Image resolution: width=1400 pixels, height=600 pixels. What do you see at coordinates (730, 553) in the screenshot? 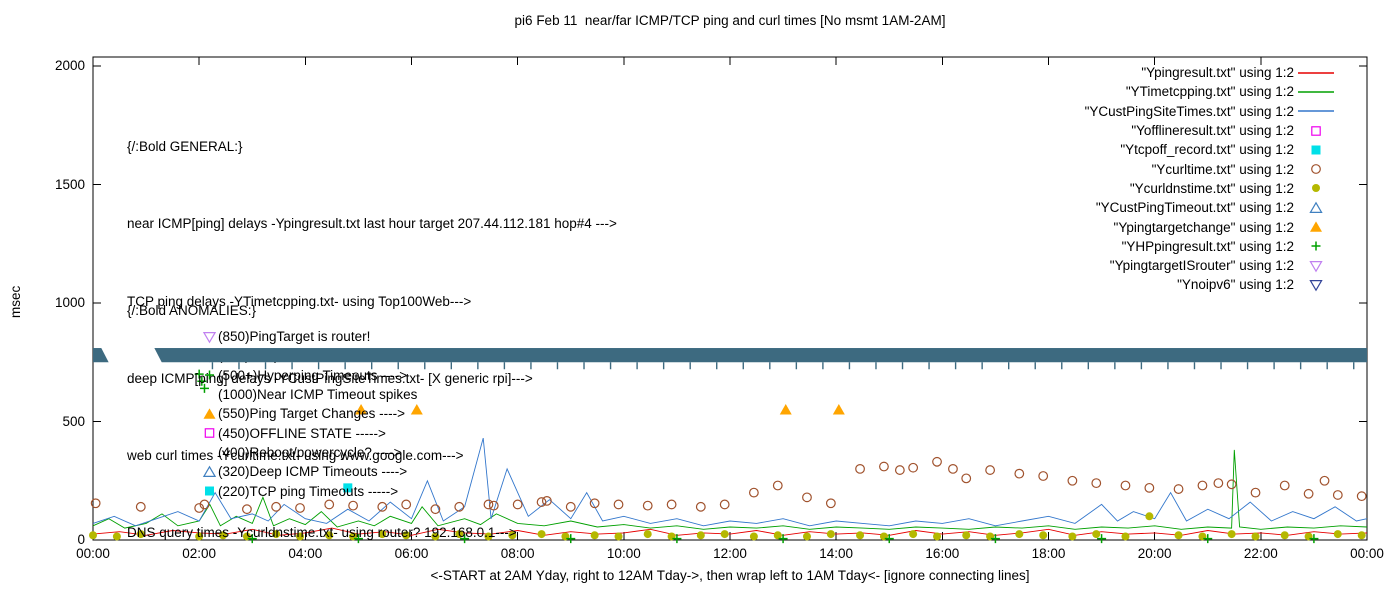
I see `x-tick-label: 12:00` at bounding box center [730, 553].